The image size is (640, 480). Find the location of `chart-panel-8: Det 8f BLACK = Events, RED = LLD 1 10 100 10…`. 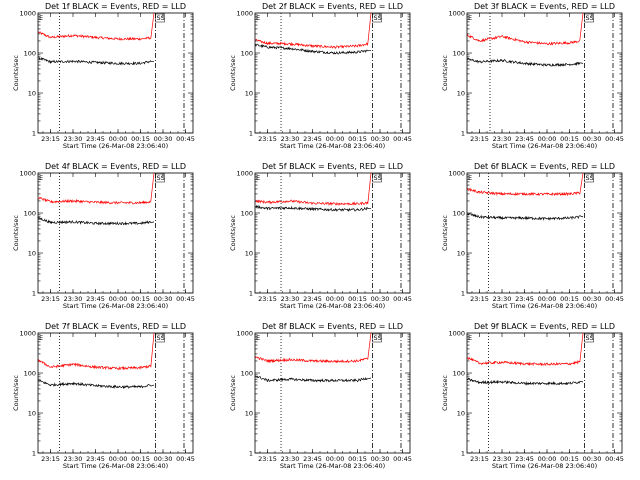

chart-panel-8: Det 8f BLACK = Events, RED = LLD 1 10 100 10… is located at coordinates (320, 396).